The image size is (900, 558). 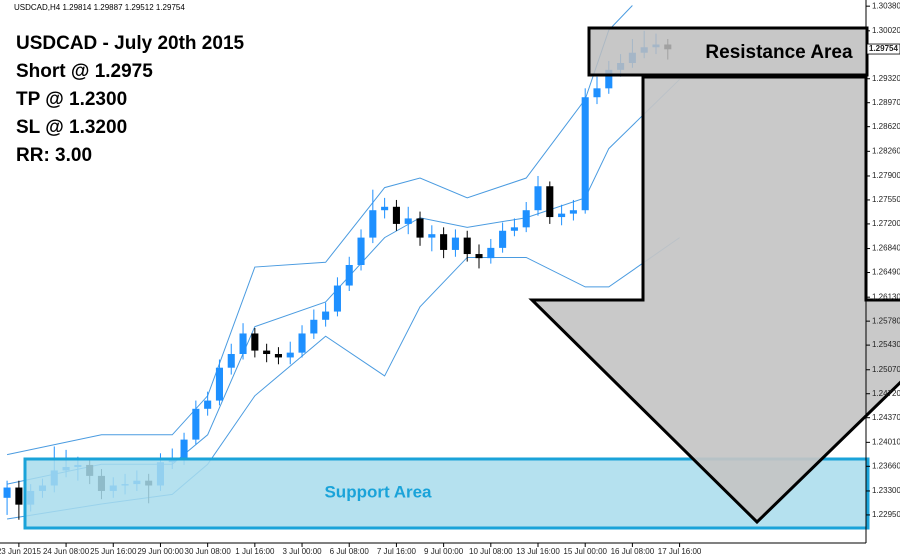 What do you see at coordinates (886, 417) in the screenshot?
I see `y-tick-label: 1.24370` at bounding box center [886, 417].